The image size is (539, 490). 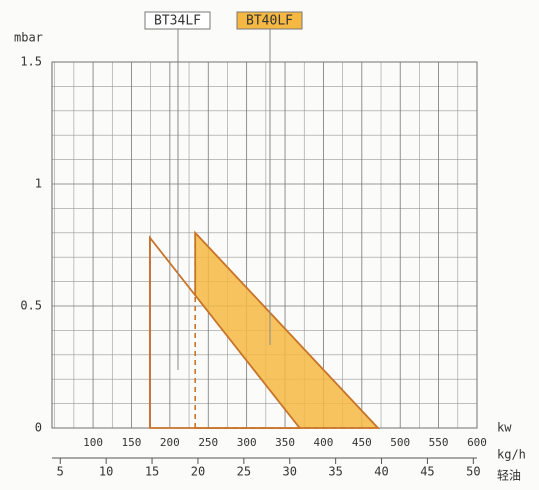 I want to click on x2-tick-label: 30, so click(x=290, y=472).